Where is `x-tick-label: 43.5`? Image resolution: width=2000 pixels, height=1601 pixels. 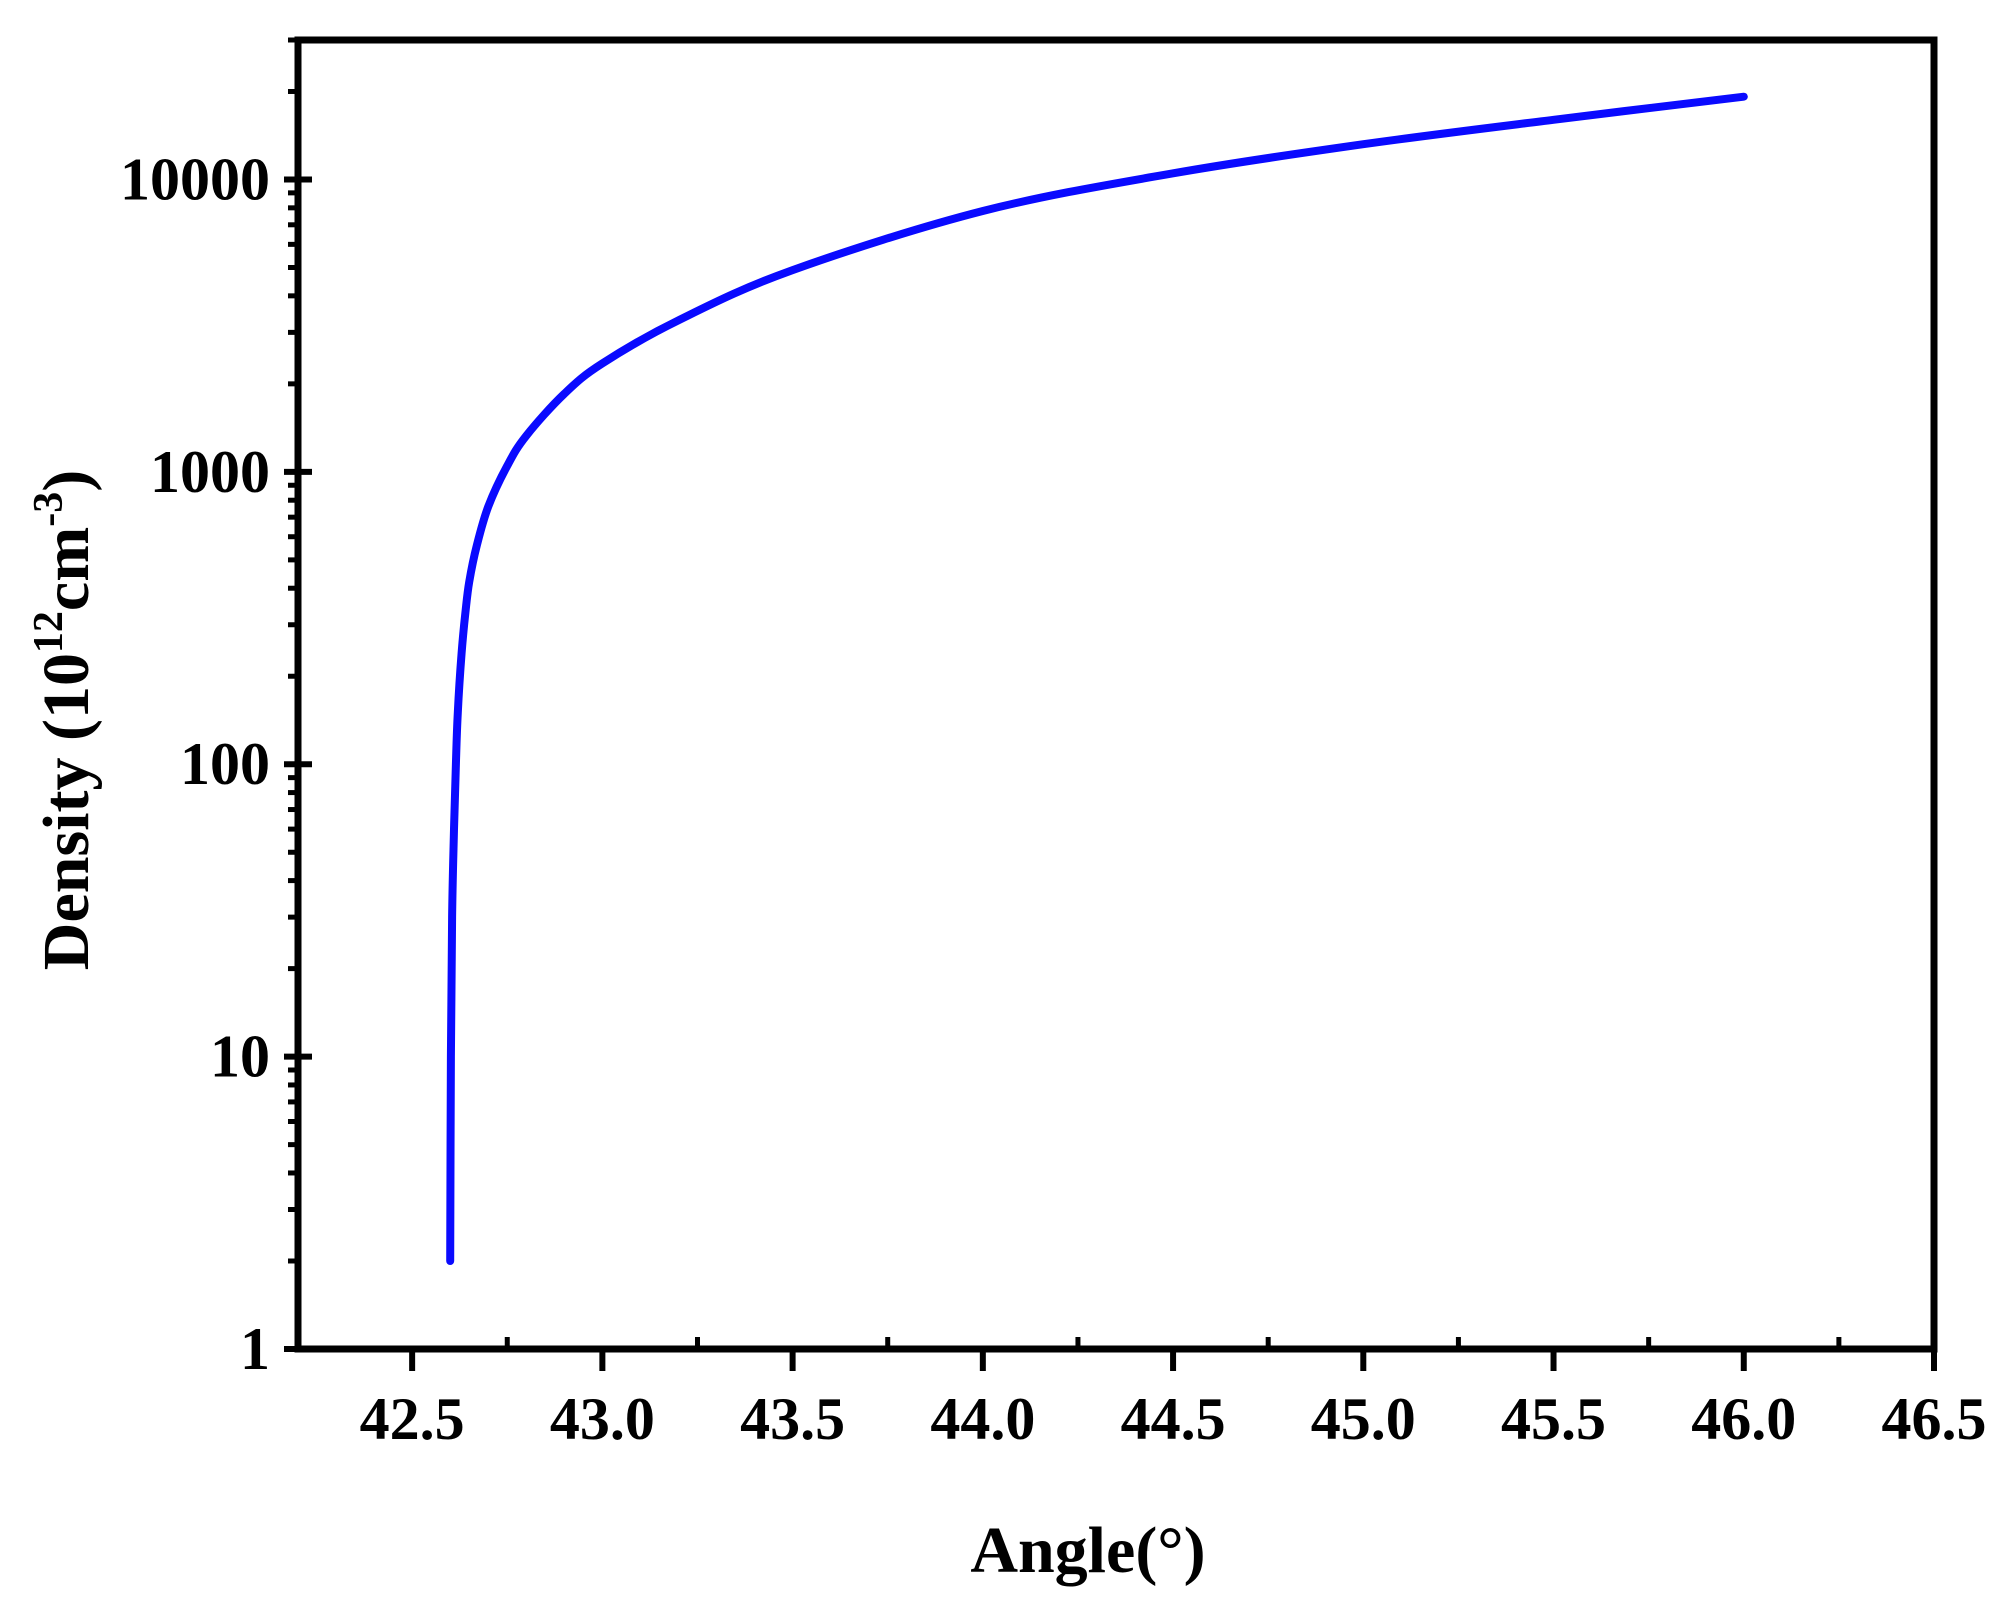 x-tick-label: 43.5 is located at coordinates (792, 1419).